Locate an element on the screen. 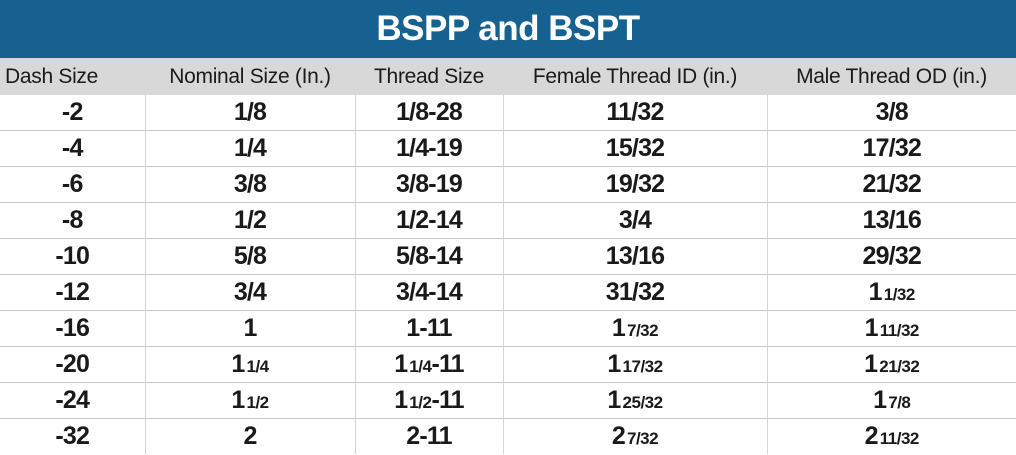 Image resolution: width=1016 pixels, height=455 pixels. table-cell: 21/32 is located at coordinates (891, 184).